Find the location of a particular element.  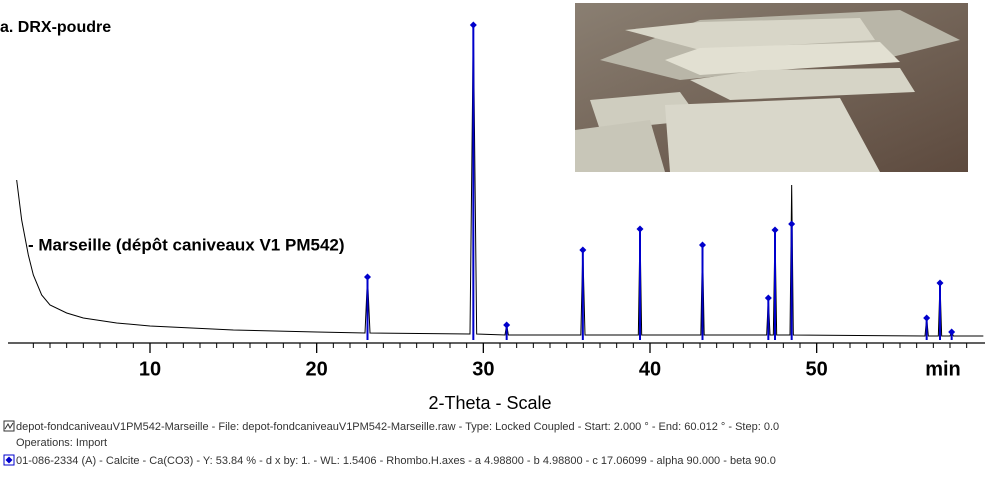

sample-photo is located at coordinates (771, 87).